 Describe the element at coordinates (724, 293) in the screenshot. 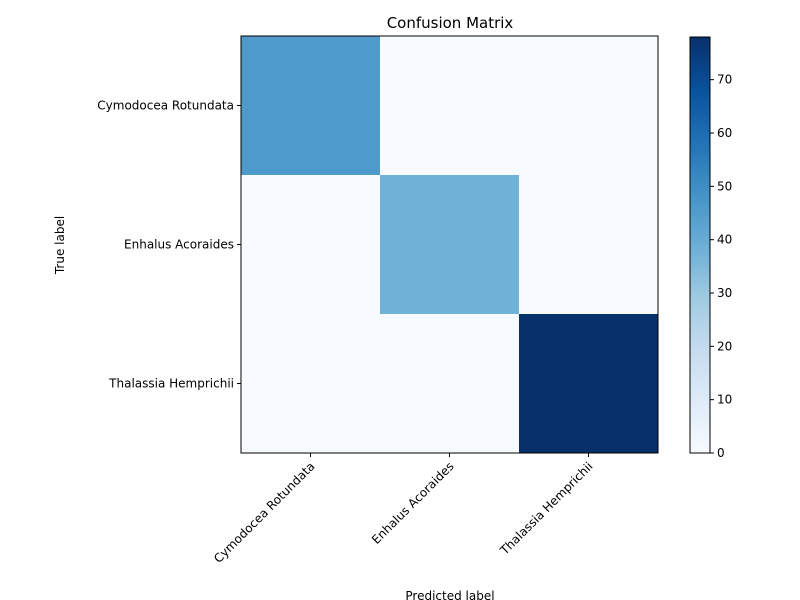

I see `colorbar-tick-label: 30` at that location.